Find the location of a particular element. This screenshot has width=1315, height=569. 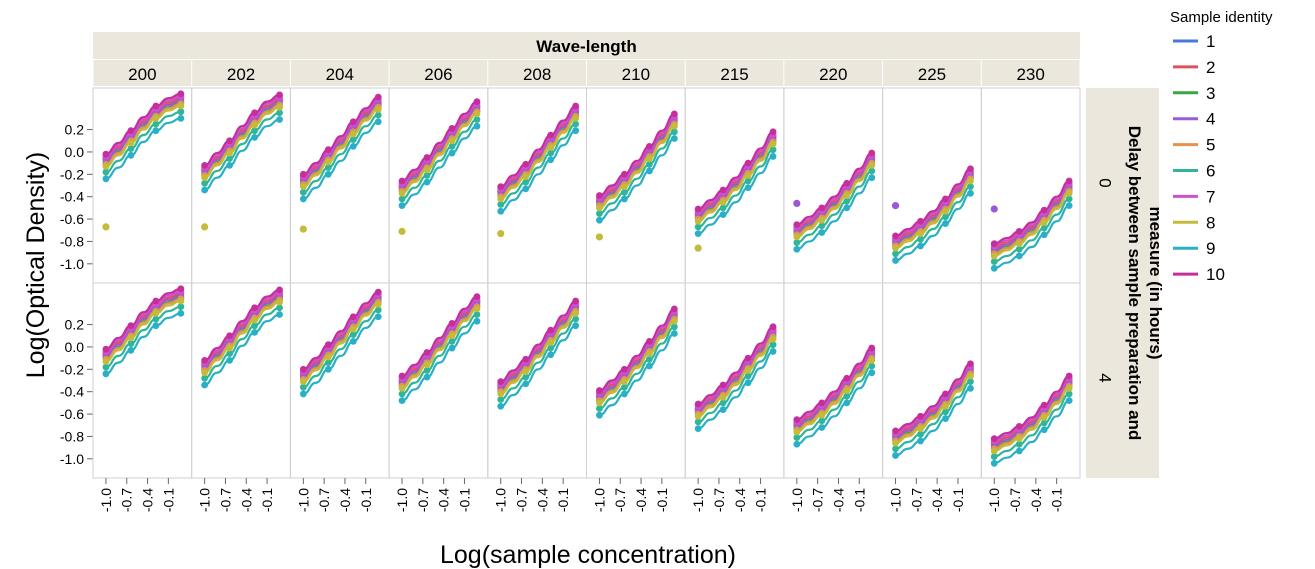

y-axis-label: Log(Optical Density) is located at coordinates (36, 265).